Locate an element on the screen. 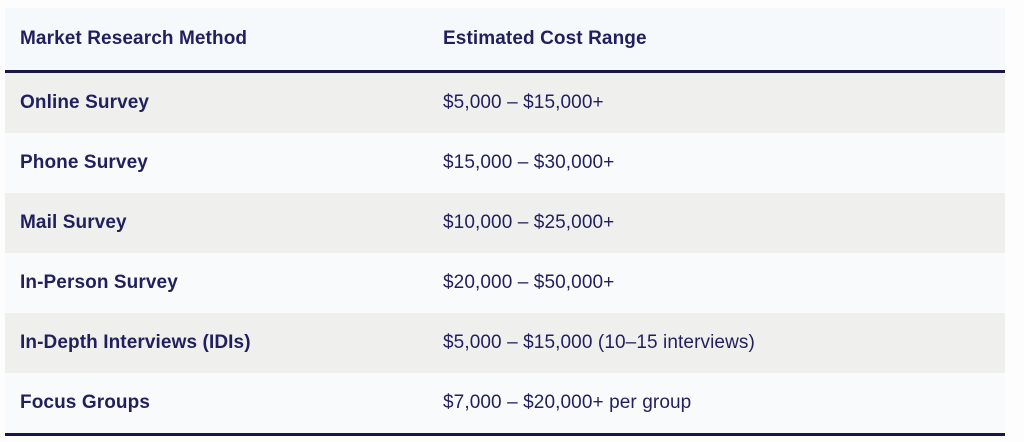 Image resolution: width=1024 pixels, height=442 pixels. cost-cell: $20,000 – $50,000+ is located at coordinates (529, 282).